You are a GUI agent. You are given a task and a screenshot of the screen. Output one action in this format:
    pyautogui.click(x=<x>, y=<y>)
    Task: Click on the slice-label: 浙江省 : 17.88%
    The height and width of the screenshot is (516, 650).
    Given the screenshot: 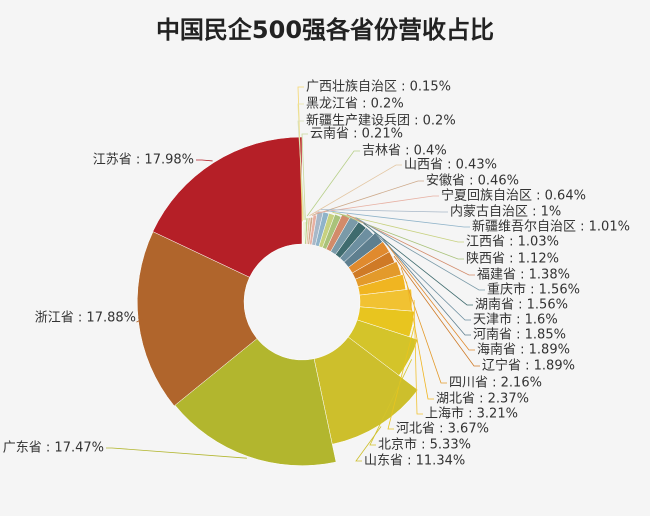 What is the action you would take?
    pyautogui.click(x=85, y=318)
    